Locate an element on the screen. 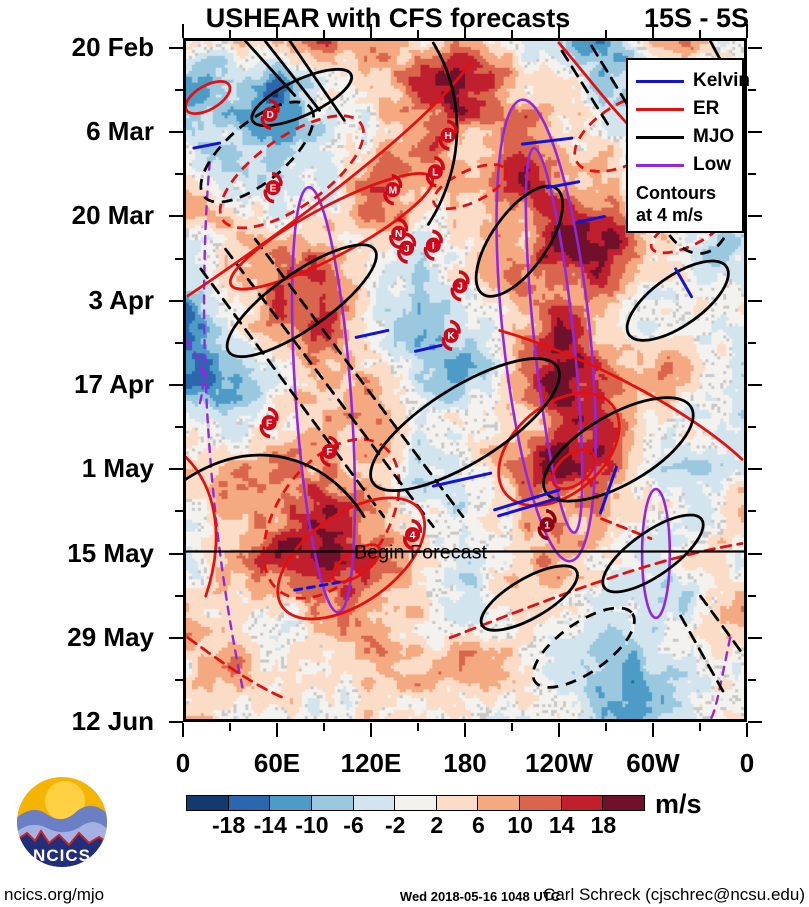 The image size is (809, 907). storm-symbol-E: E is located at coordinates (273, 188).